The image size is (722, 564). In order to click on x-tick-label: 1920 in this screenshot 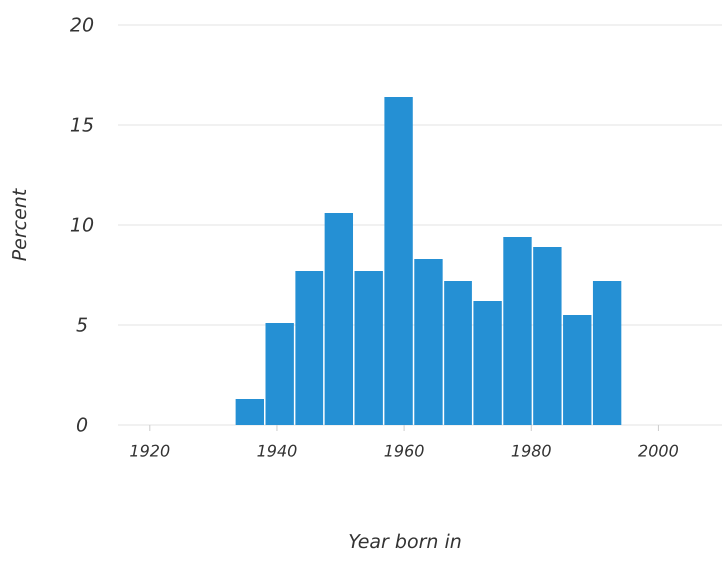, I will do `click(149, 451)`.